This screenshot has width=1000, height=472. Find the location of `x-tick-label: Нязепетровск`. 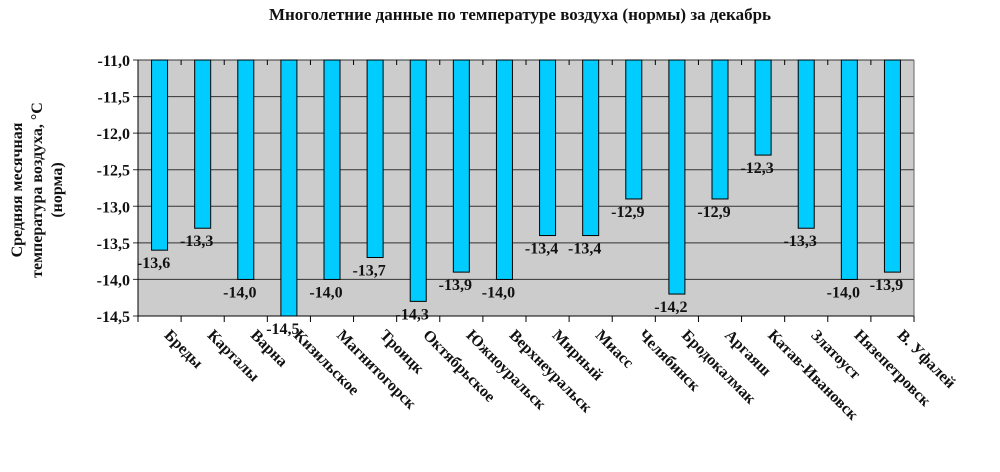

x-tick-label: Нязепетровск is located at coordinates (893, 369).